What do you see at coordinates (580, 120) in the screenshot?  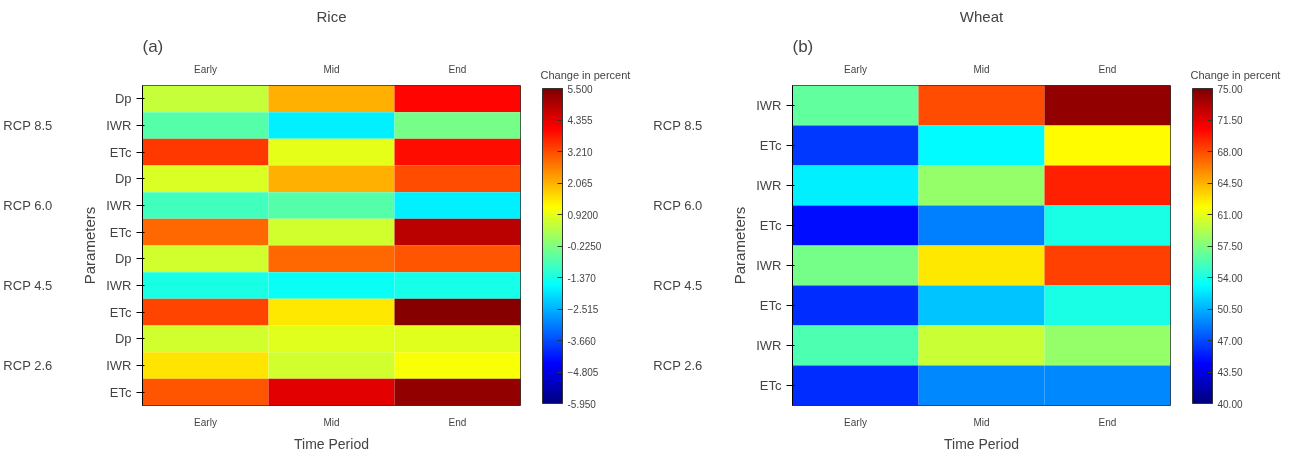 I see `color-bar-label: 4.355` at bounding box center [580, 120].